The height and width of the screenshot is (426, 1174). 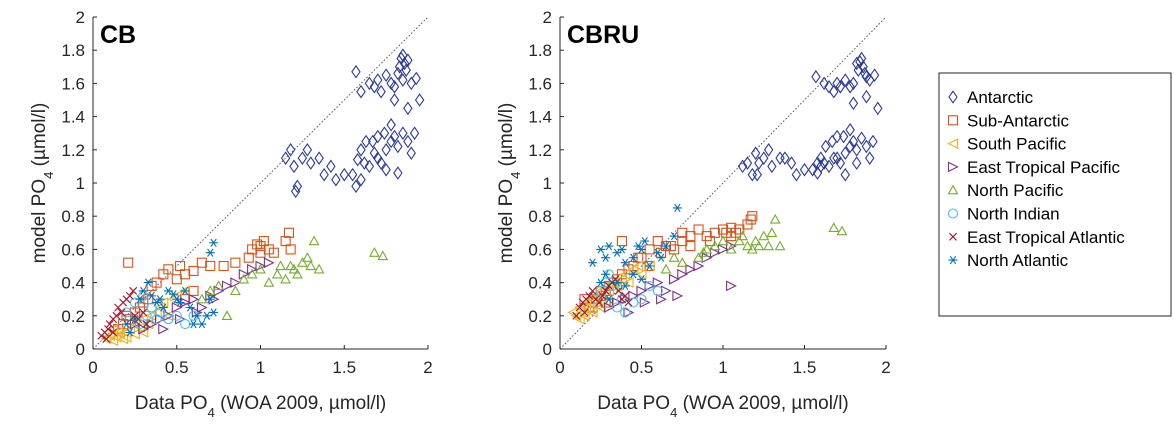 I want to click on x-tick-label: 0.5, so click(x=177, y=367).